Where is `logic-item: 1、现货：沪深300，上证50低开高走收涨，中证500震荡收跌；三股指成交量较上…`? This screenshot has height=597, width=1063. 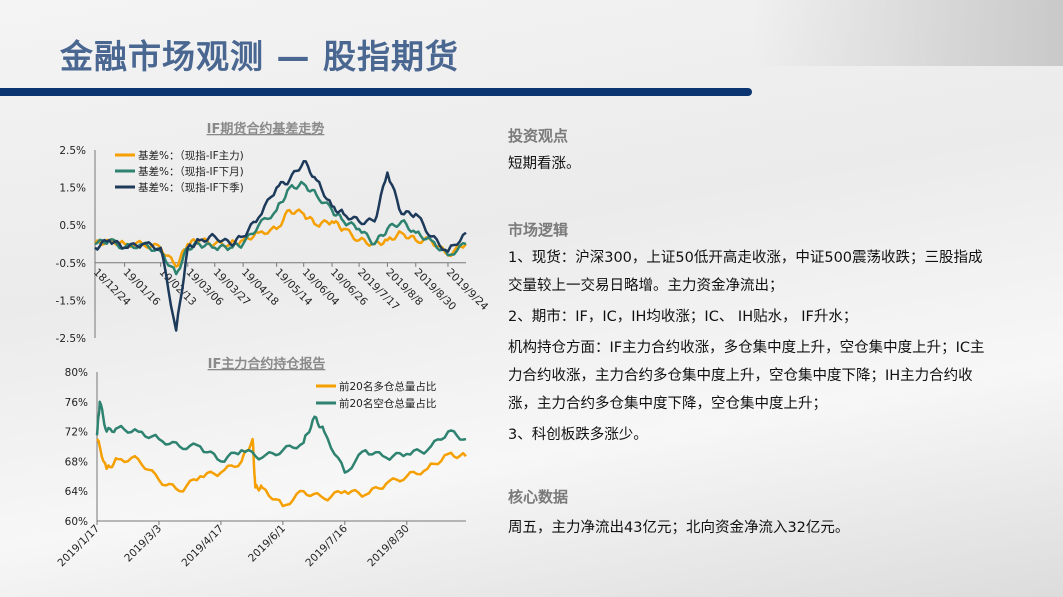
logic-item: 1、现货：沪深300，上证50低开高走收涨，中证500震荡收跌；三股指成交量较上… is located at coordinates (745, 272).